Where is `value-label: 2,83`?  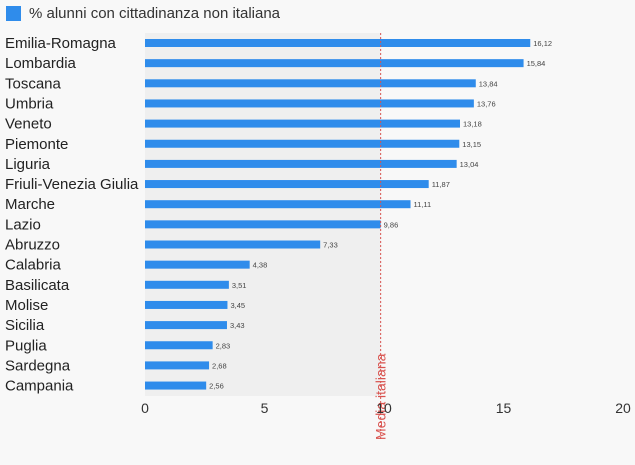 value-label: 2,83 is located at coordinates (223, 345).